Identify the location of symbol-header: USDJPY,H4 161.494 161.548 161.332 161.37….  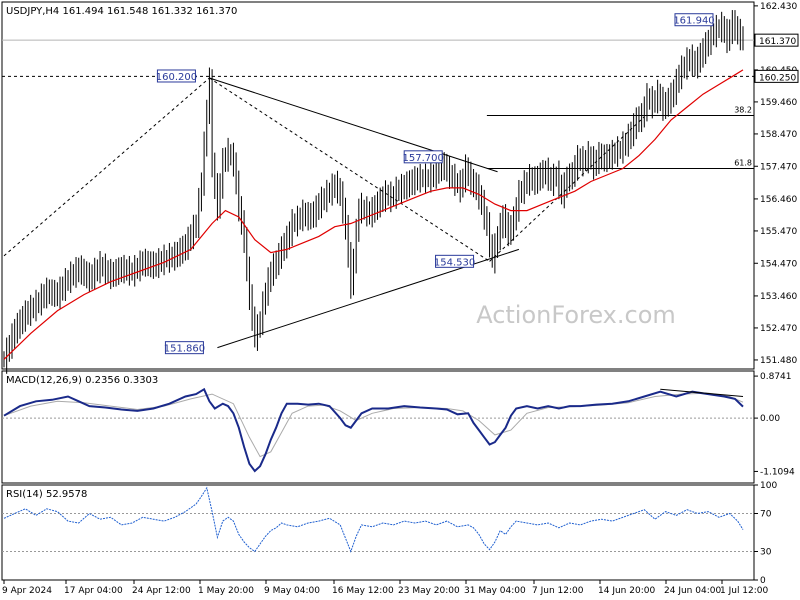
(121, 11).